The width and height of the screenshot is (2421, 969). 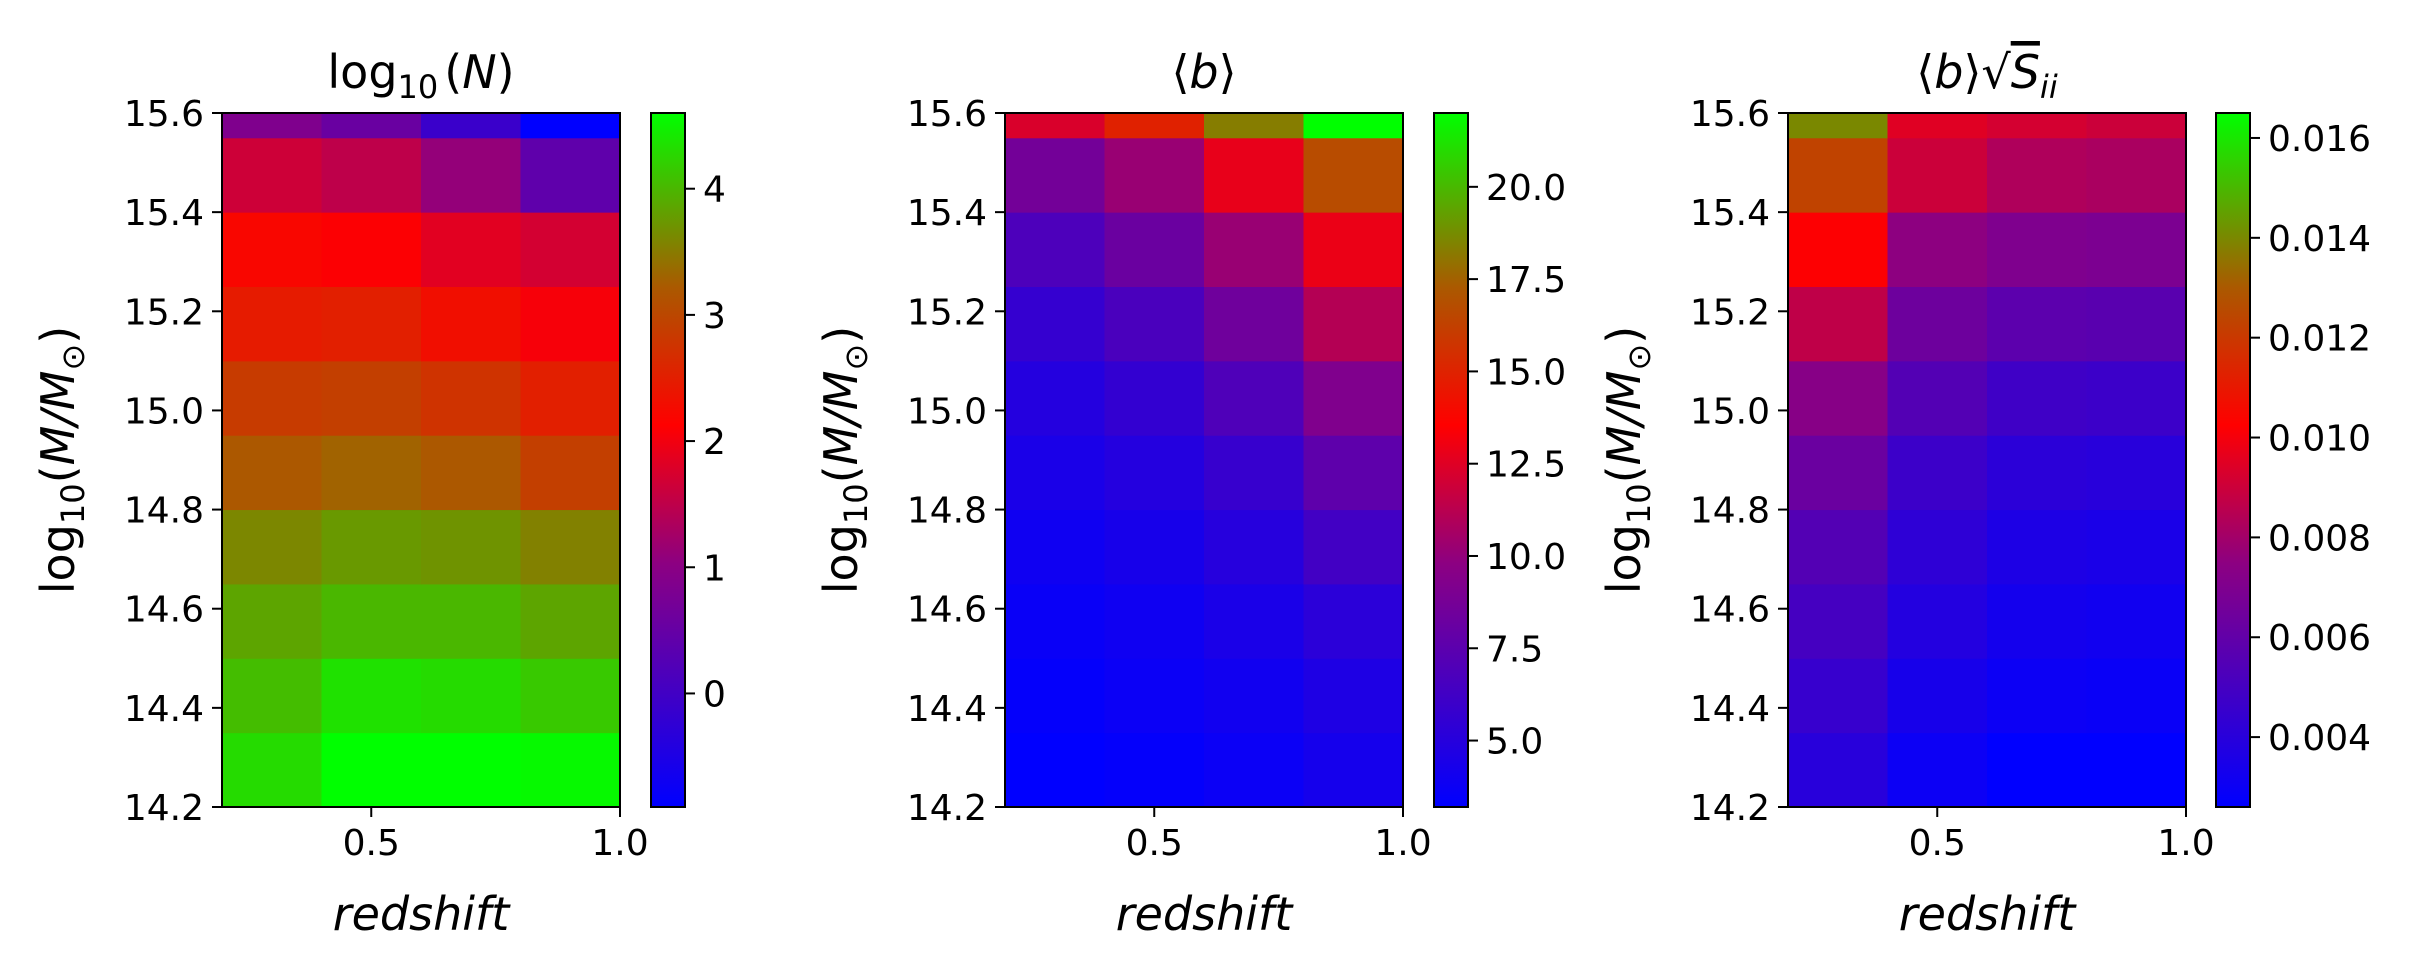 I want to click on heatmap-cell-r1-c2, so click(x=471, y=696).